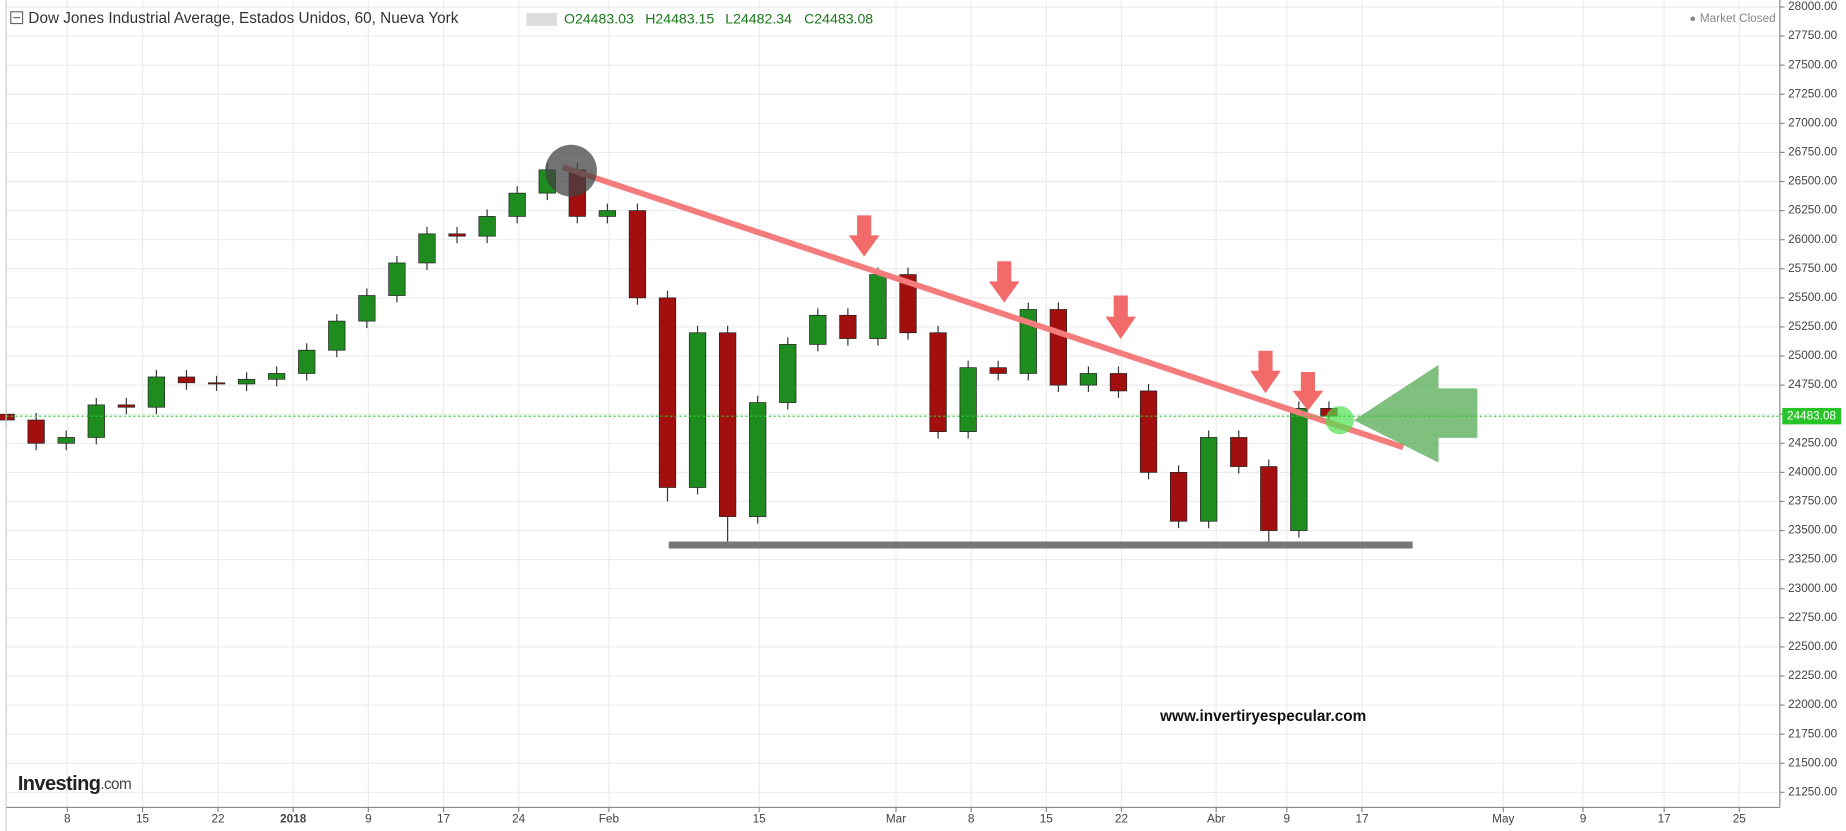 This screenshot has width=1846, height=831. What do you see at coordinates (1813, 35) in the screenshot?
I see `y-tick-label: 27750.00` at bounding box center [1813, 35].